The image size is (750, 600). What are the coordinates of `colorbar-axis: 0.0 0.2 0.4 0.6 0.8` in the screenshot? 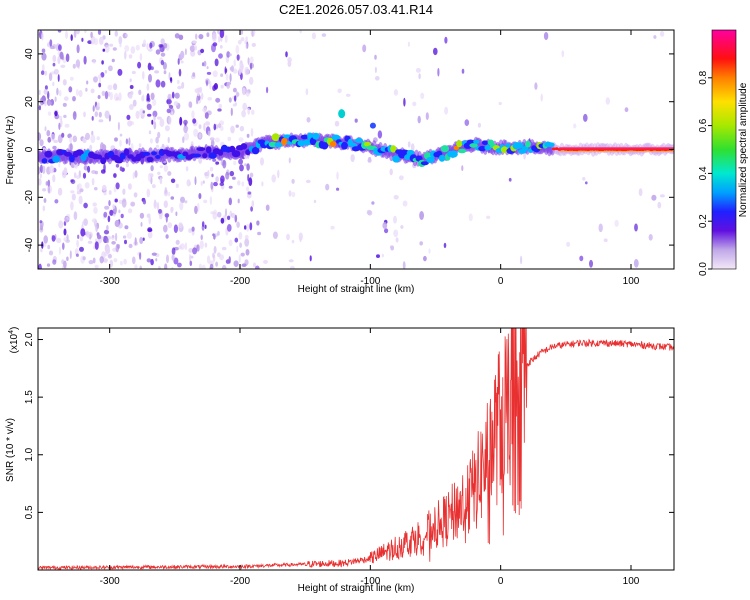 It's located at (705, 173).